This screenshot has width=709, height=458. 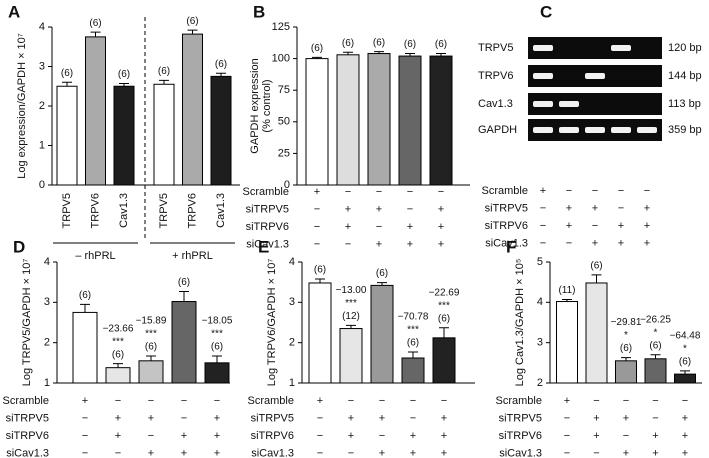 I want to click on panel-label: E, so click(x=263, y=246).